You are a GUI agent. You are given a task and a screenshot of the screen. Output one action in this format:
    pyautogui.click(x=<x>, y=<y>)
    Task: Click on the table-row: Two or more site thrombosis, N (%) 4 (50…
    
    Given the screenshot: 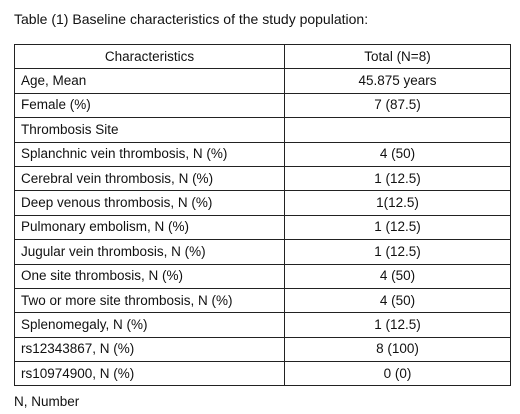 What is the action you would take?
    pyautogui.click(x=262, y=300)
    